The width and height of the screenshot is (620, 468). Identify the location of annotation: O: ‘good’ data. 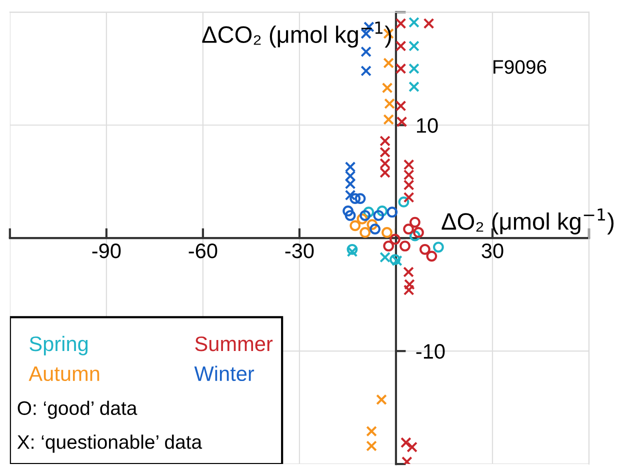
(78, 409).